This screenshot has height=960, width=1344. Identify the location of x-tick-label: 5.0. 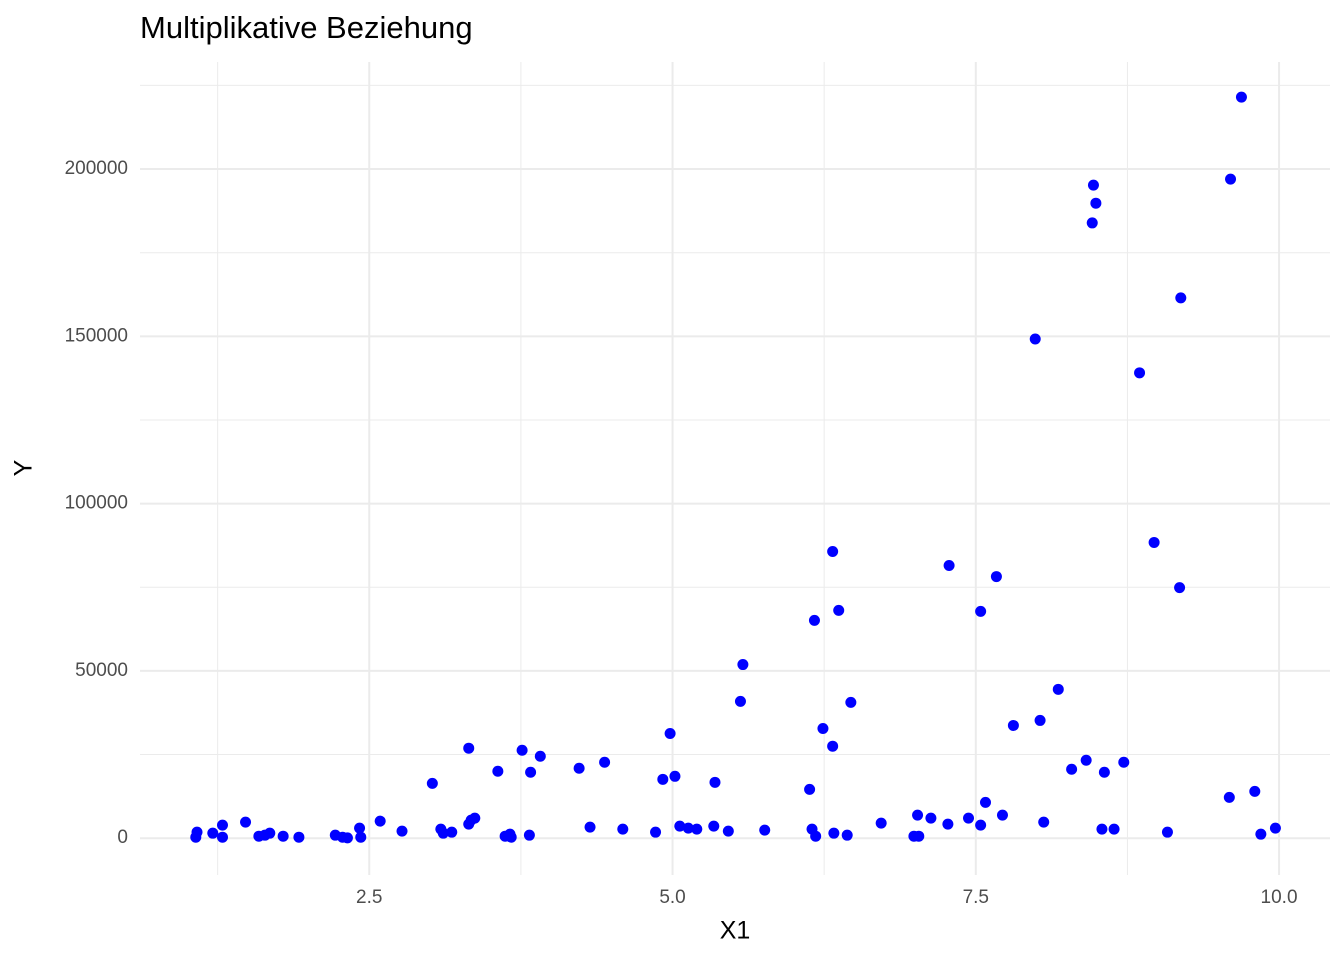
(672, 897).